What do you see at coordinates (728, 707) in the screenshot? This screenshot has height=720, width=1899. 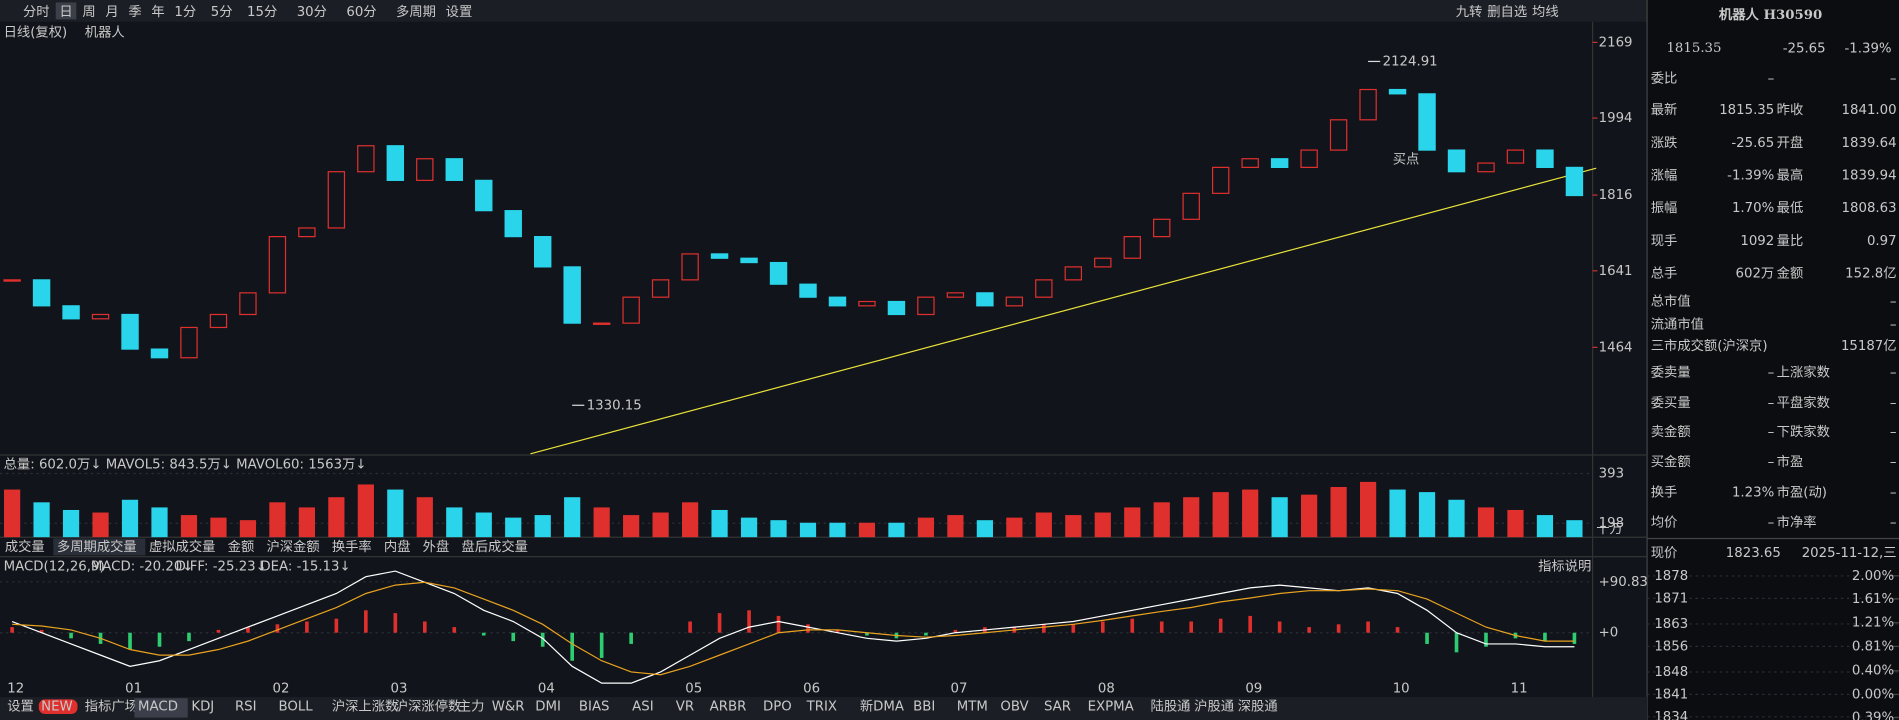 I see `indicator-tab: ARBR` at bounding box center [728, 707].